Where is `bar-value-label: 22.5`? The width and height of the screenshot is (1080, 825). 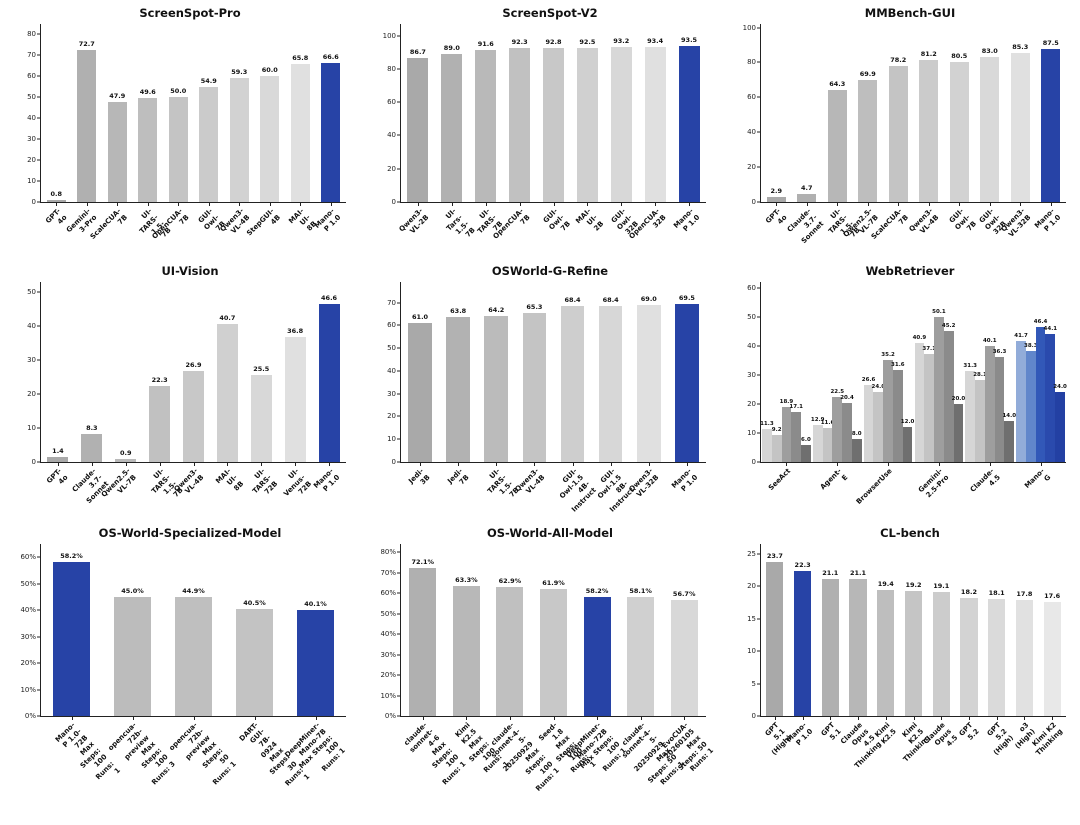 bar-value-label: 22.5 is located at coordinates (837, 391).